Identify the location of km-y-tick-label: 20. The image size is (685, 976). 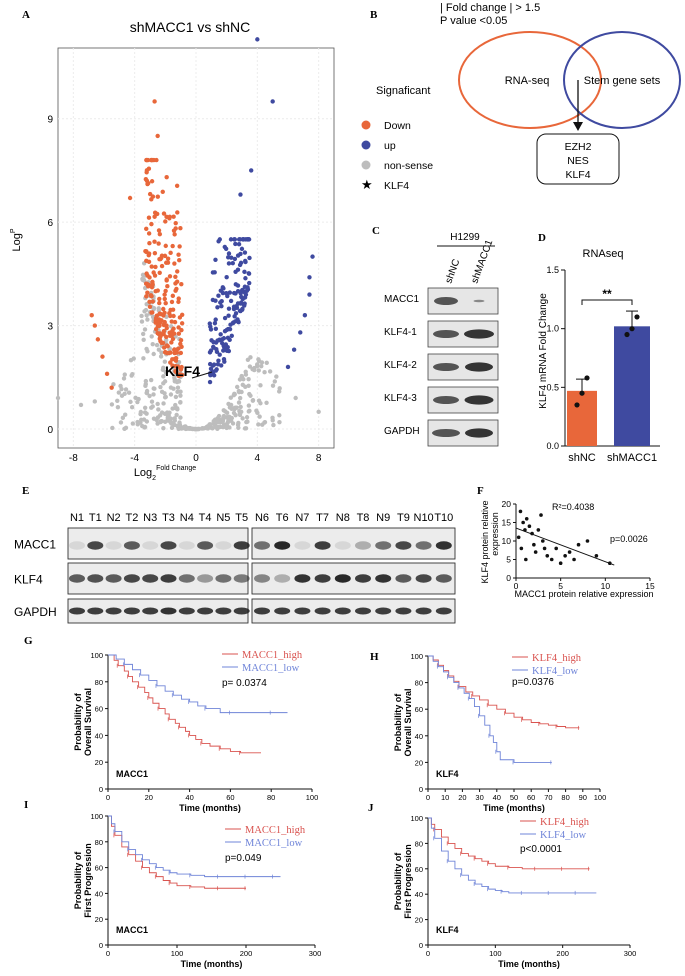
(99, 762).